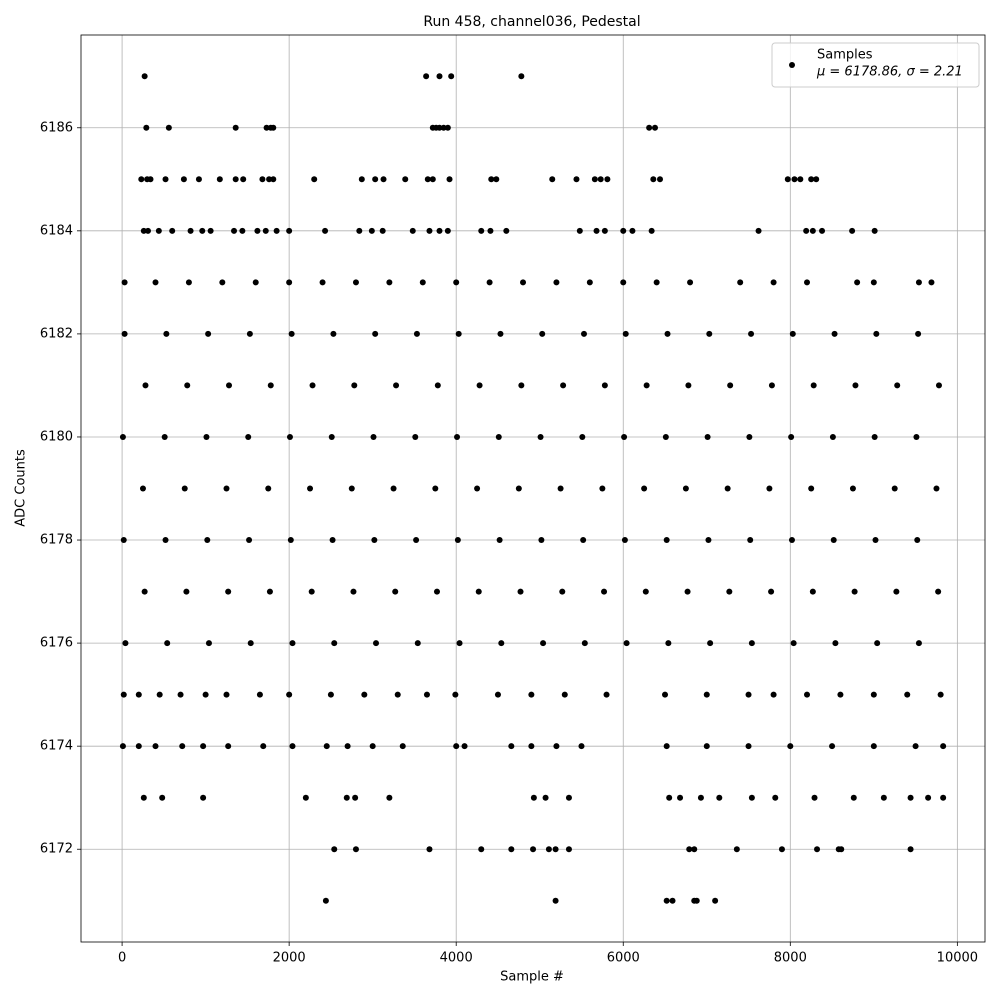 Image resolution: width=1000 pixels, height=1004 pixels. Describe the element at coordinates (122, 958) in the screenshot. I see `x-tick-label: 0` at that location.